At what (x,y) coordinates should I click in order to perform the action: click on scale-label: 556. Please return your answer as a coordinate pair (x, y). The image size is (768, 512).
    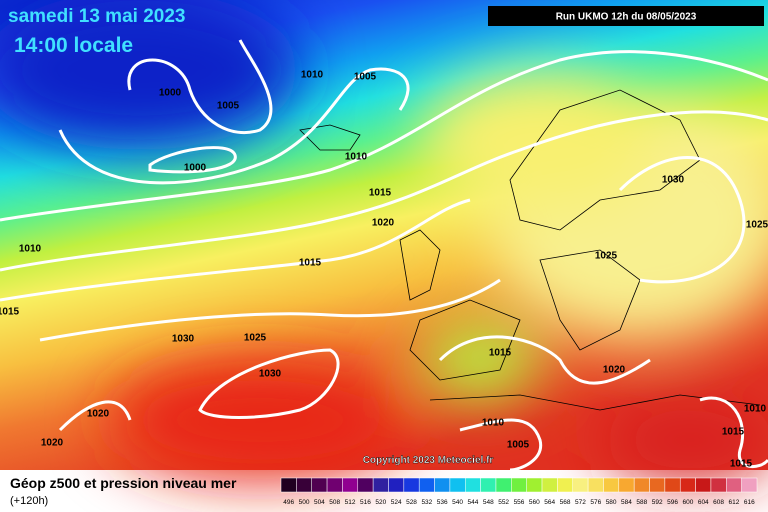
    Looking at the image, I should click on (519, 502).